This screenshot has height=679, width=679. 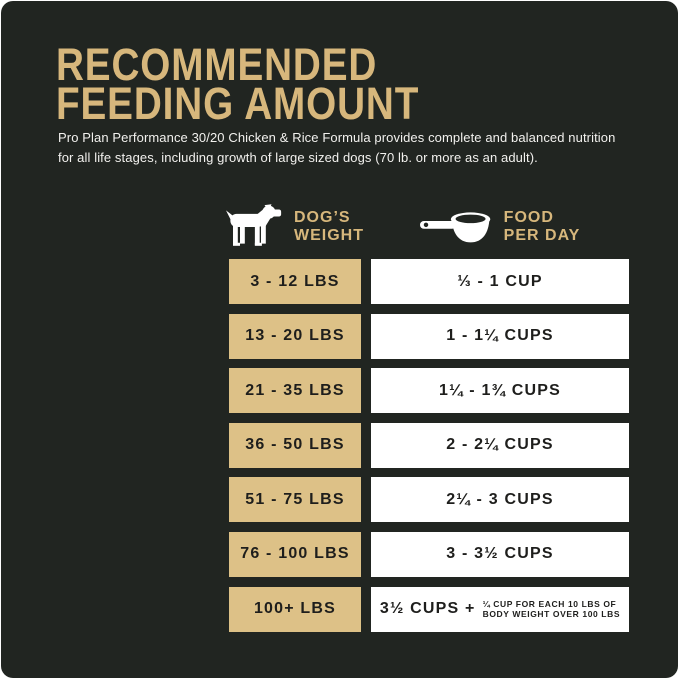 What do you see at coordinates (295, 336) in the screenshot?
I see `weight-cell: 13 - 20 LBS` at bounding box center [295, 336].